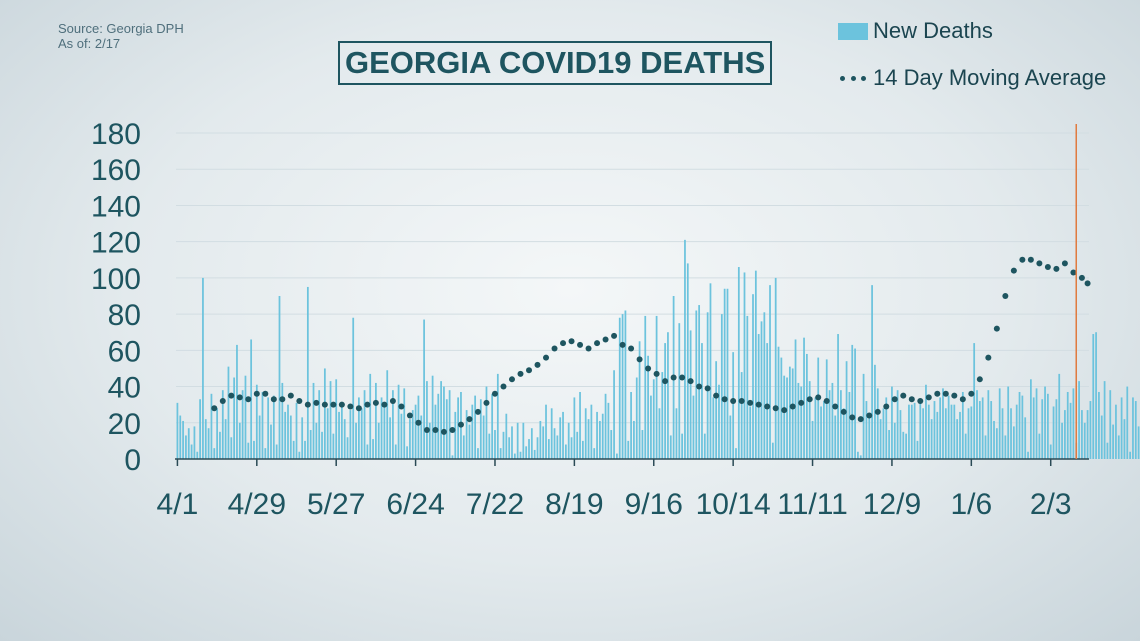 Image resolution: width=1140 pixels, height=641 pixels. Describe the element at coordinates (178, 504) in the screenshot. I see `x-tick-label: 4/1` at that location.